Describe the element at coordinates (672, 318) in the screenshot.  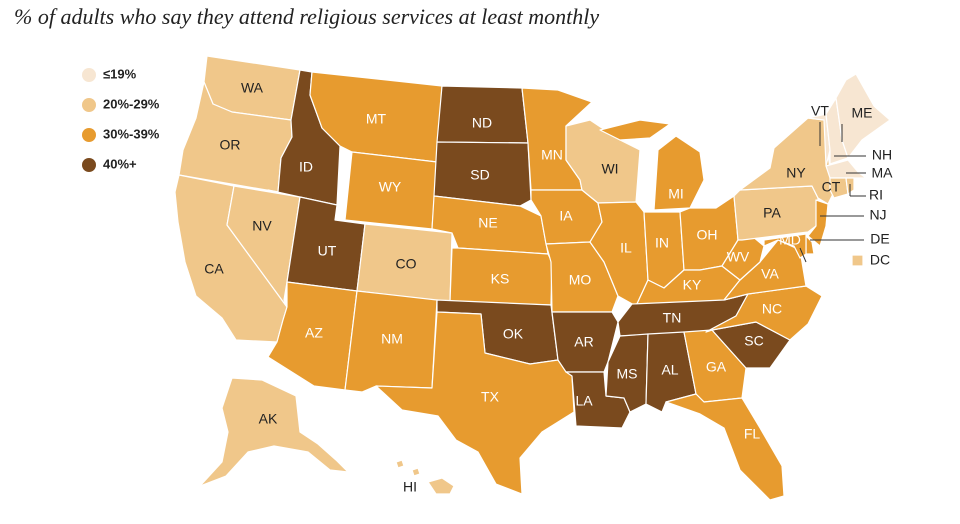
I see `label-TN: TN` at that location.